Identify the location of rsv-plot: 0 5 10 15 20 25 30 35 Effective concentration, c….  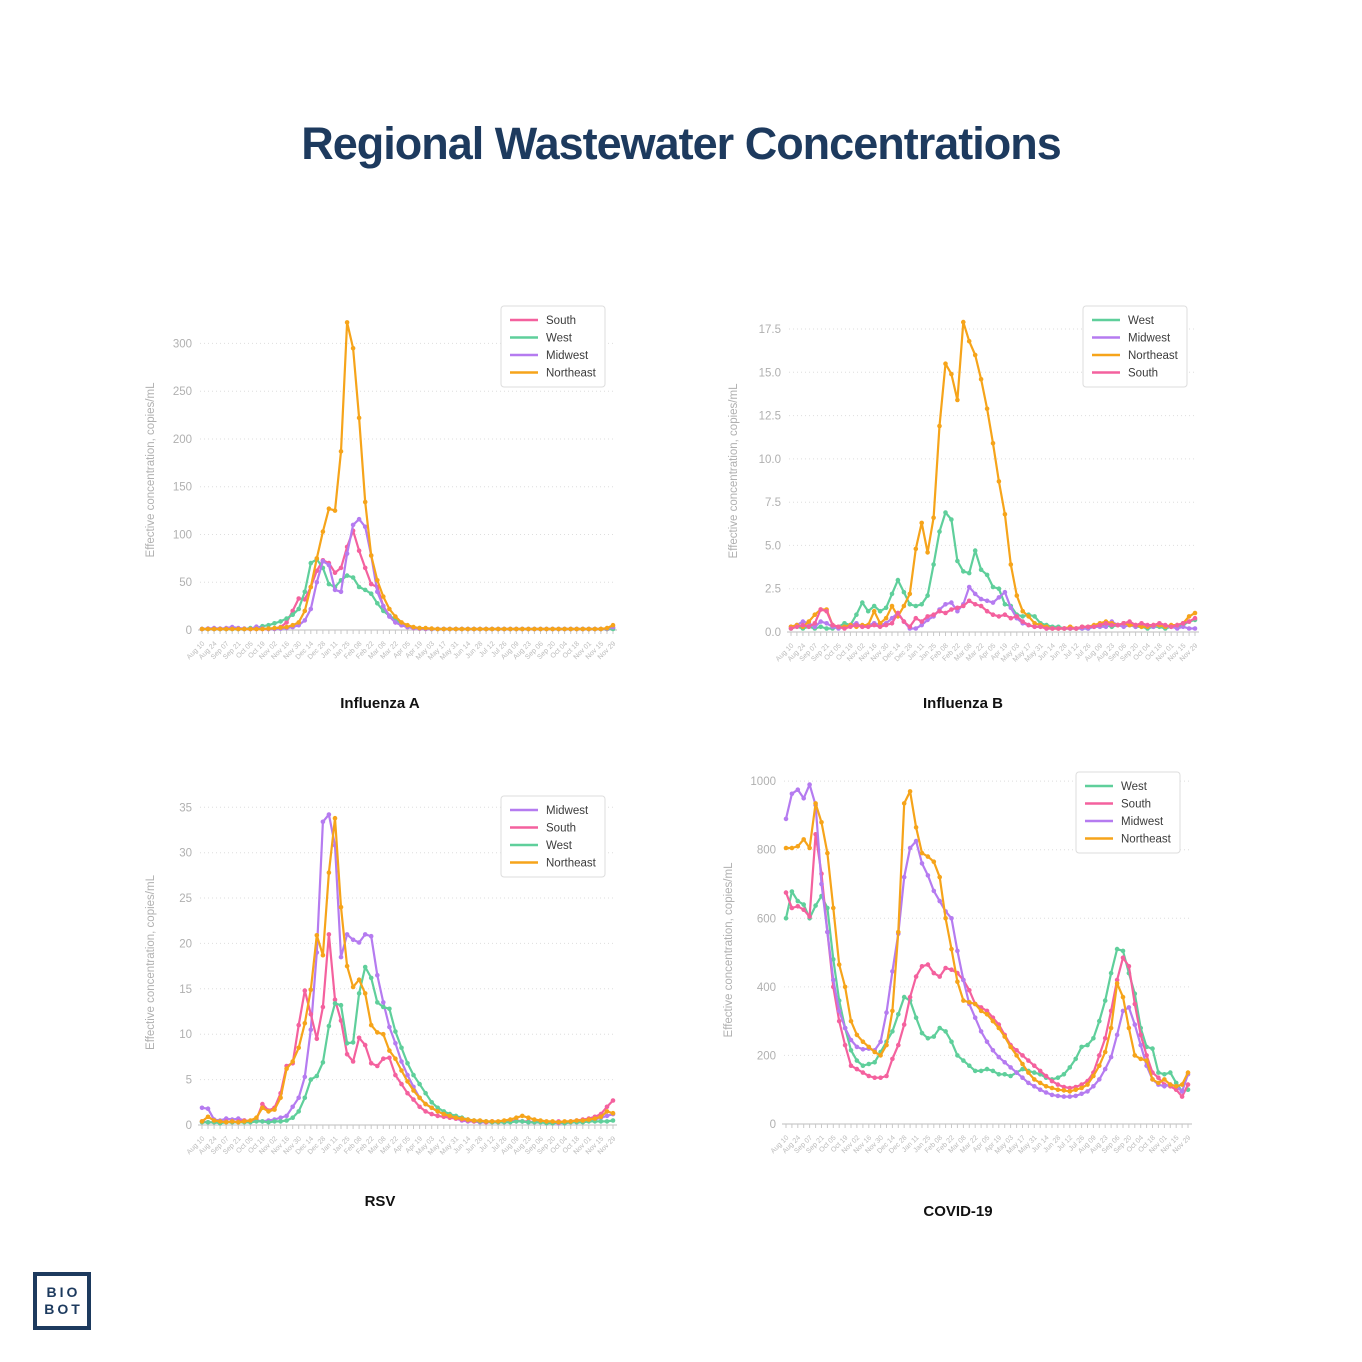
(381, 976).